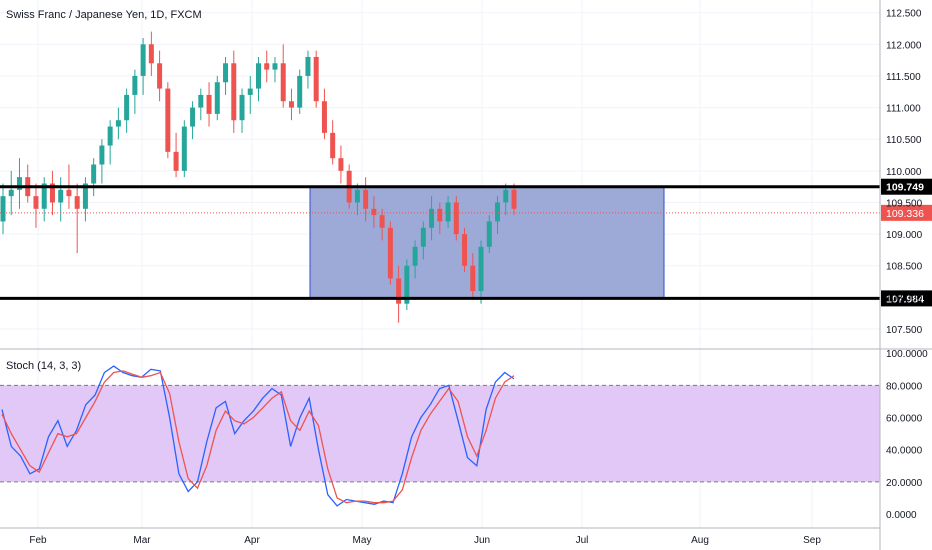 The height and width of the screenshot is (550, 932). Describe the element at coordinates (104, 15) in the screenshot. I see `chart-title: Swiss Franc / Japanese Yen, 1D, FXCM` at that location.